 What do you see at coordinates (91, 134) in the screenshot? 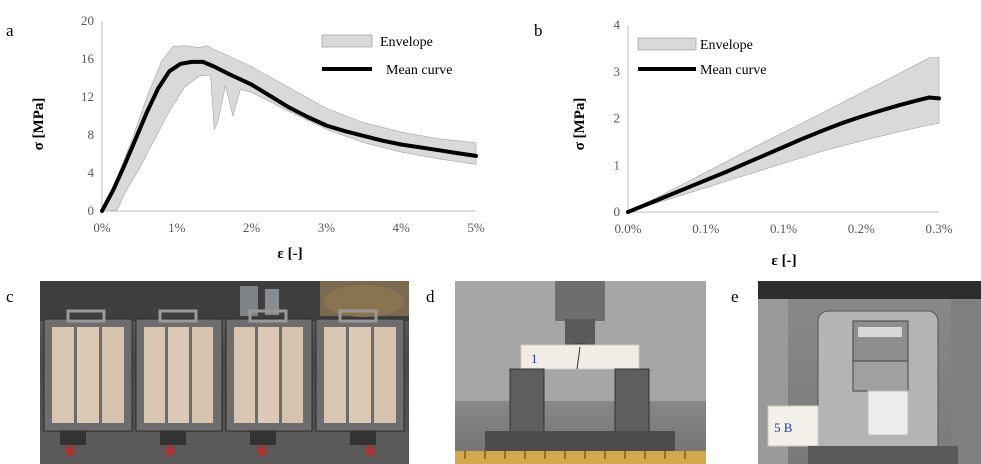
I see `y-tick-label: 8` at bounding box center [91, 134].